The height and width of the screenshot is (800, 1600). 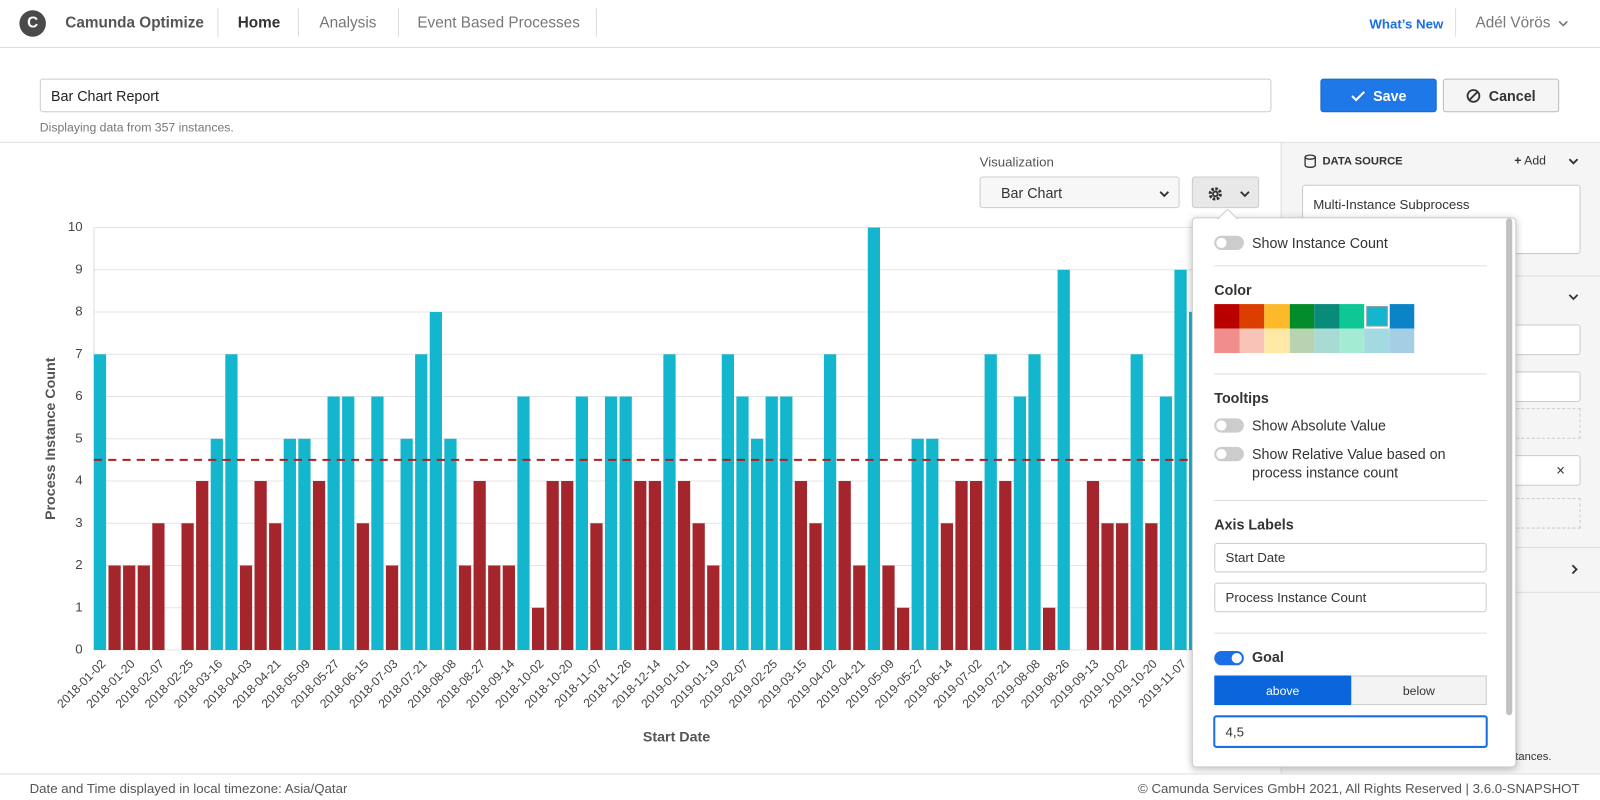 I want to click on y-tick-label: 5, so click(x=78, y=437).